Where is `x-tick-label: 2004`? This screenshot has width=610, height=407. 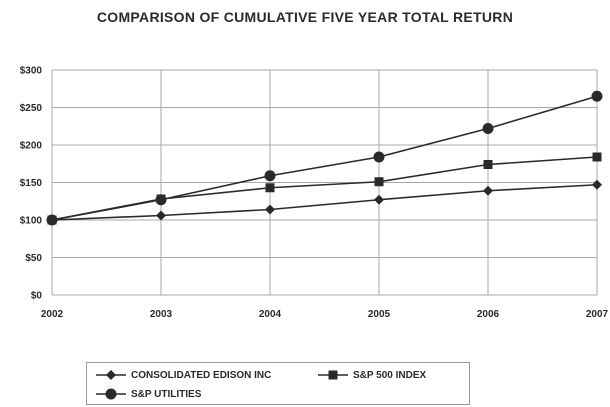 x-tick-label: 2004 is located at coordinates (270, 314).